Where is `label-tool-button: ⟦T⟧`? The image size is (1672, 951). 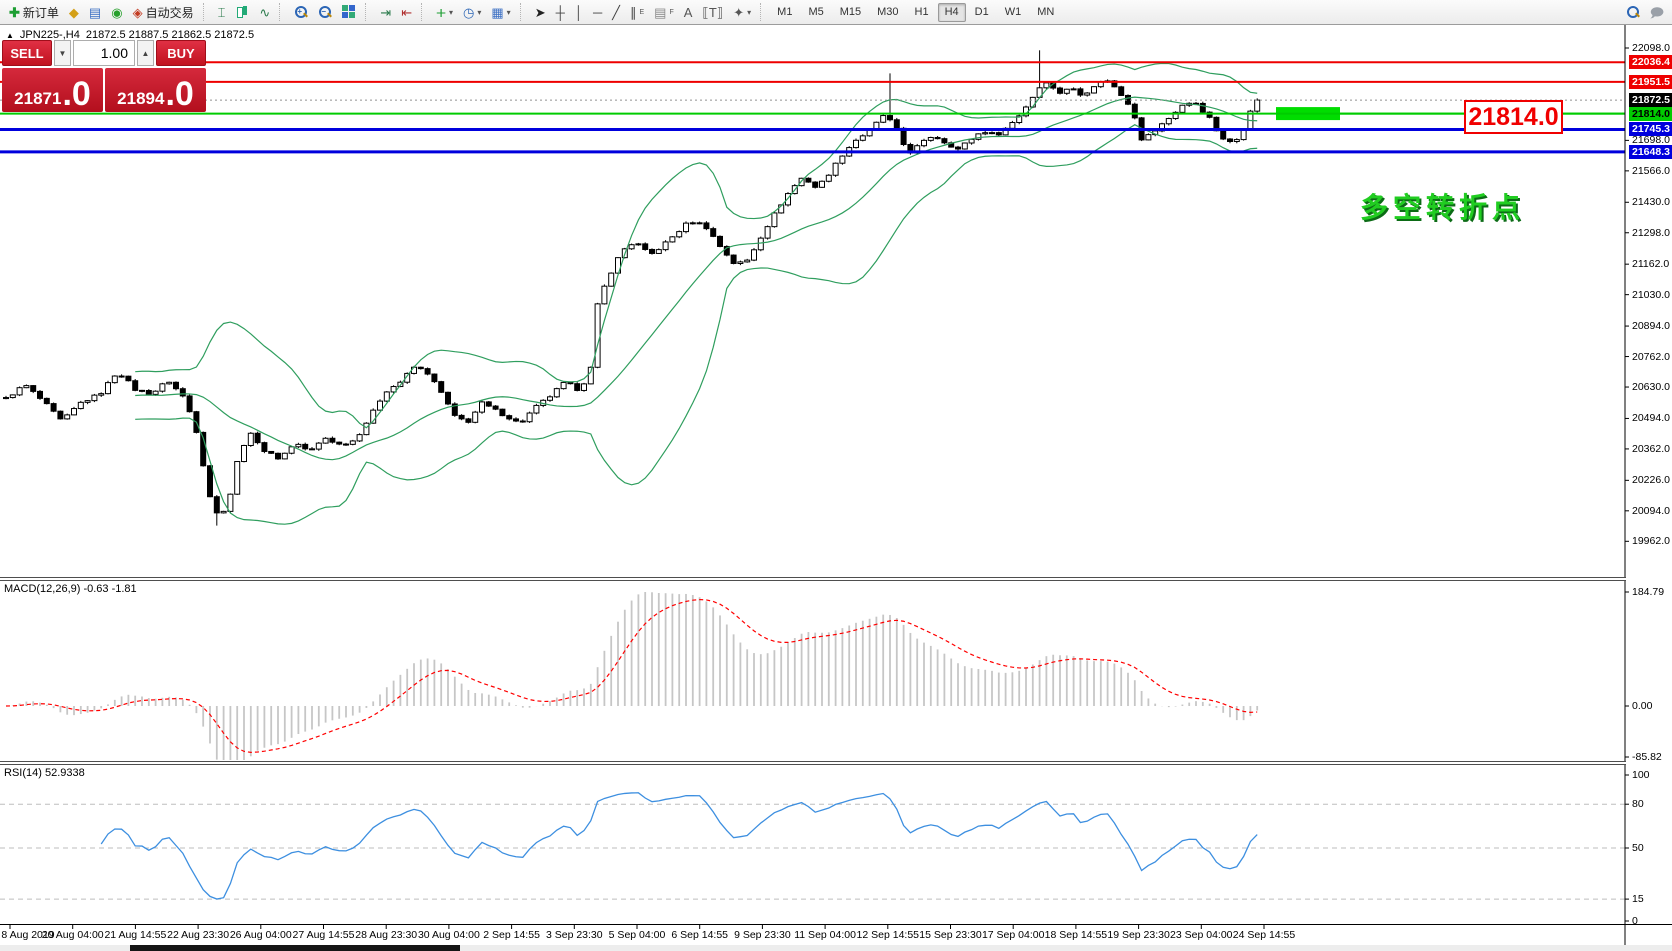
label-tool-button: ⟦T⟧ is located at coordinates (712, 12).